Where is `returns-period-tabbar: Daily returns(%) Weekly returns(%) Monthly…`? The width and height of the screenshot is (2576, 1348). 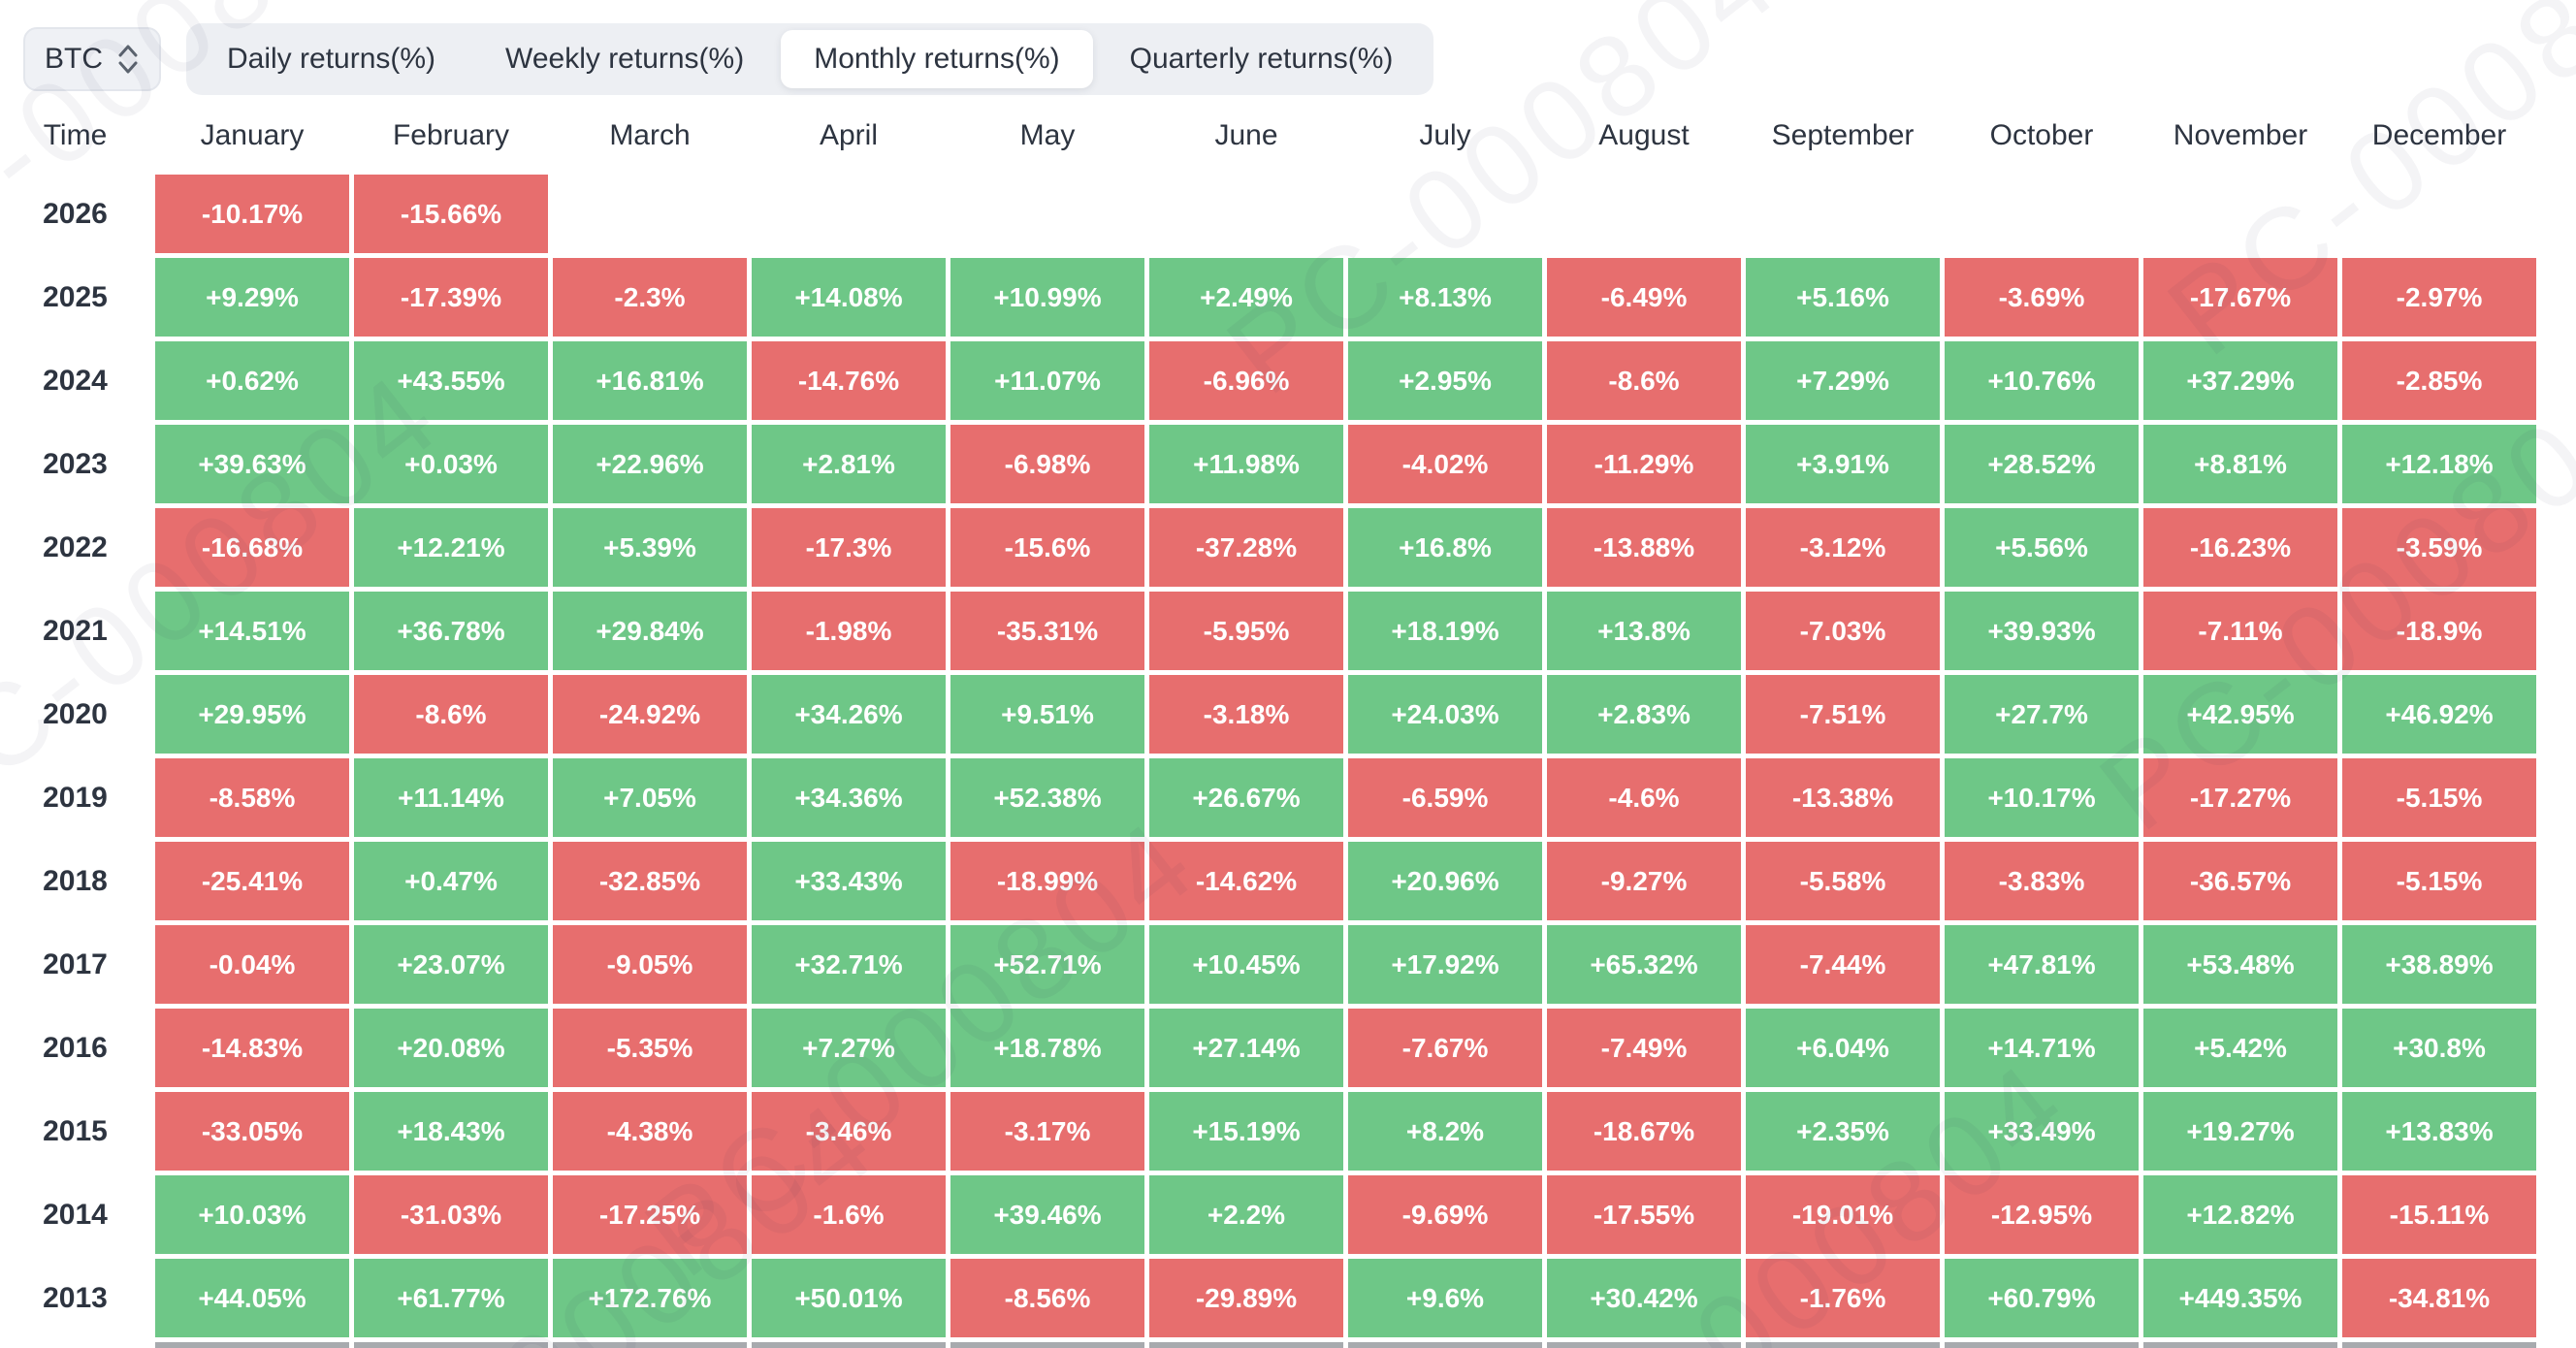
returns-period-tabbar: Daily returns(%) Weekly returns(%) Monthly… is located at coordinates (810, 59).